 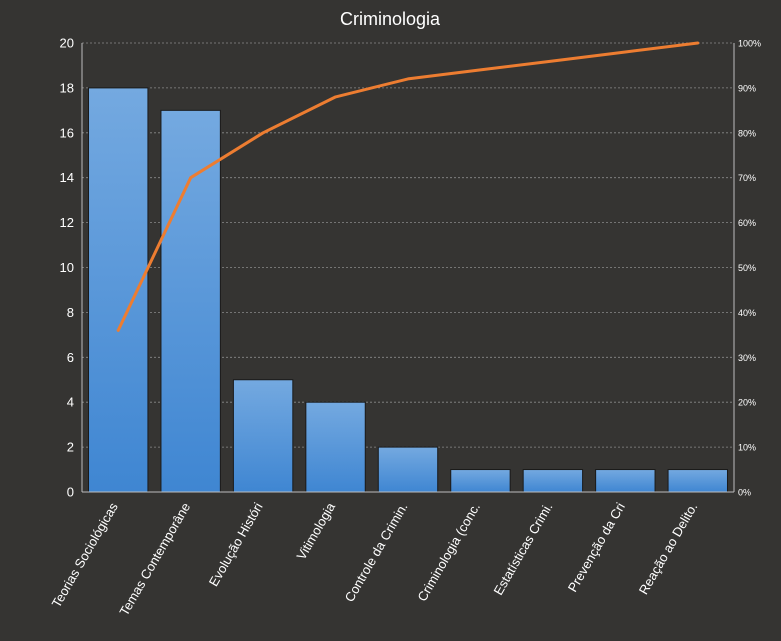 What do you see at coordinates (747, 313) in the screenshot?
I see `y2-tick-label: 40%` at bounding box center [747, 313].